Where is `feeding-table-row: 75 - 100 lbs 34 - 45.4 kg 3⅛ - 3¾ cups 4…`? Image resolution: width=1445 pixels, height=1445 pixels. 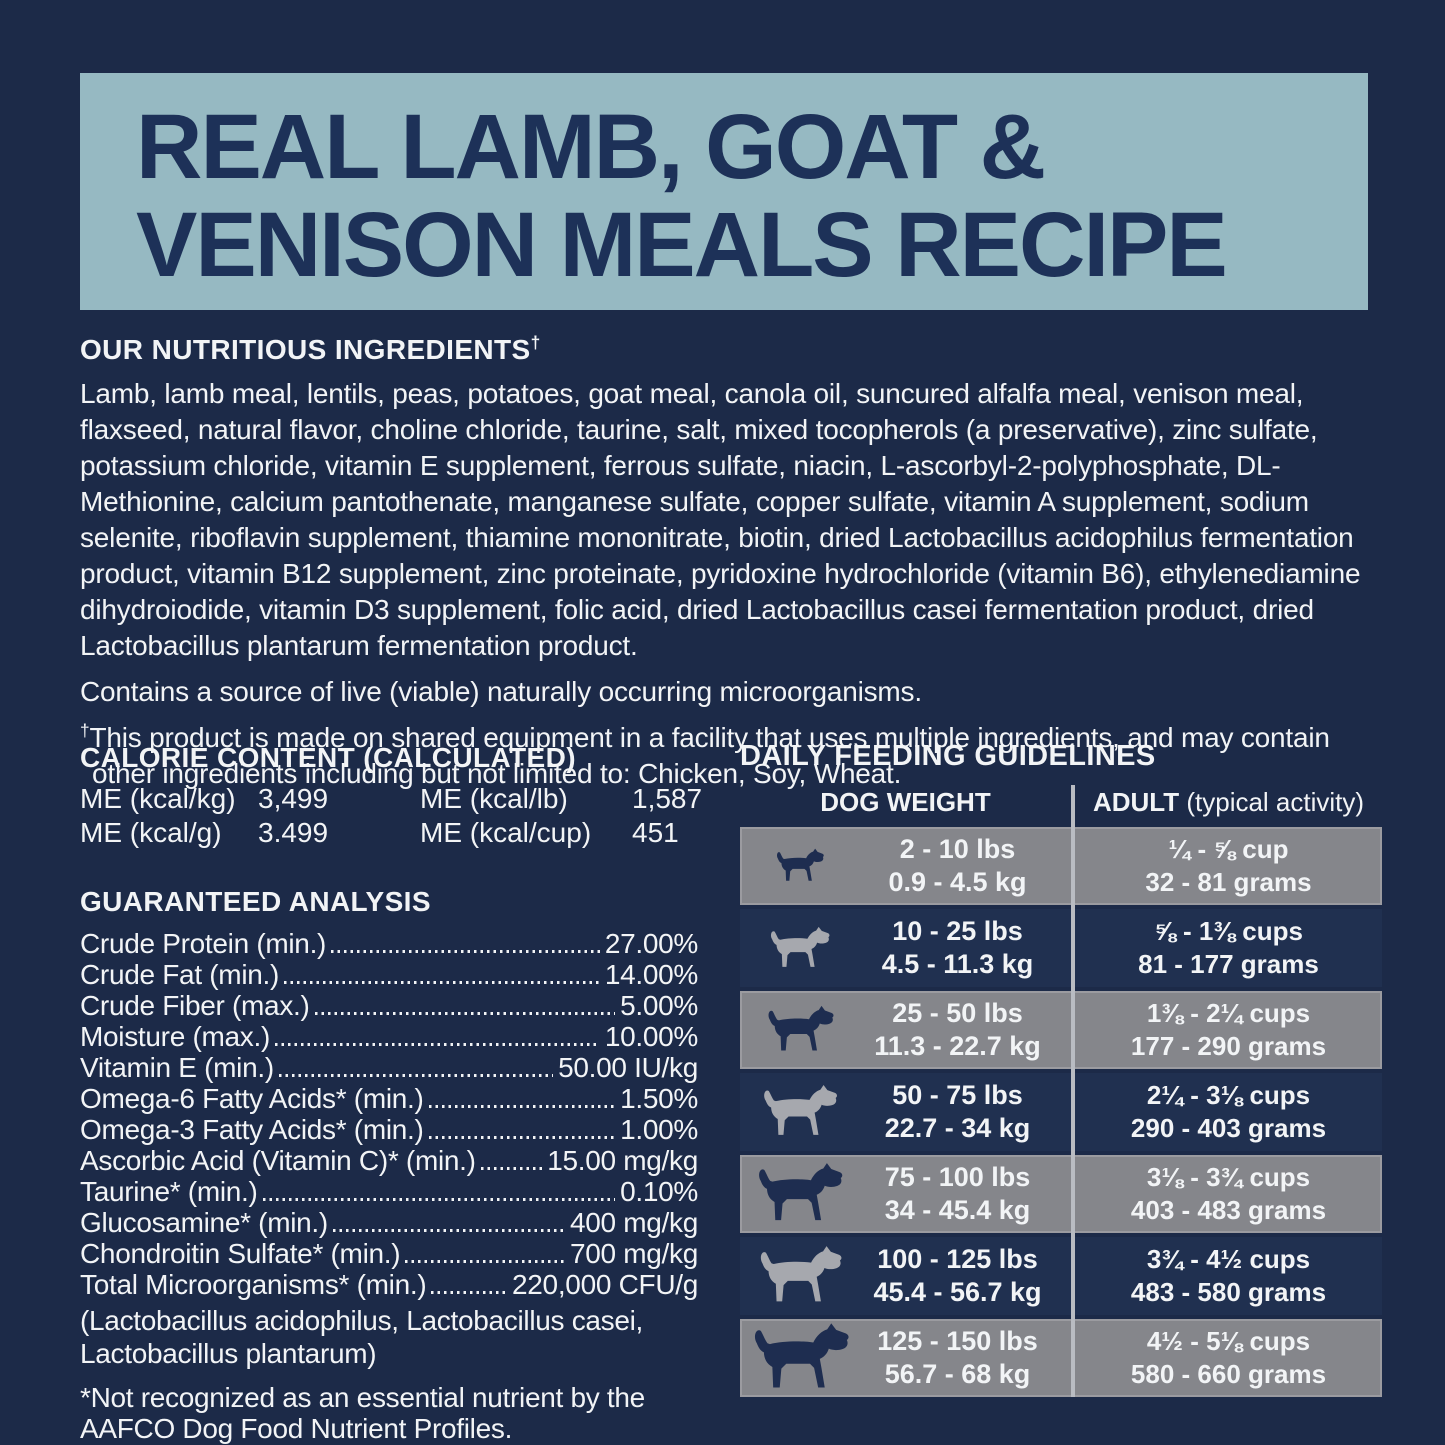
feeding-table-row: 75 - 100 lbs 34 - 45.4 kg 3⅛ - 3¾ cups 4… is located at coordinates (1061, 1194).